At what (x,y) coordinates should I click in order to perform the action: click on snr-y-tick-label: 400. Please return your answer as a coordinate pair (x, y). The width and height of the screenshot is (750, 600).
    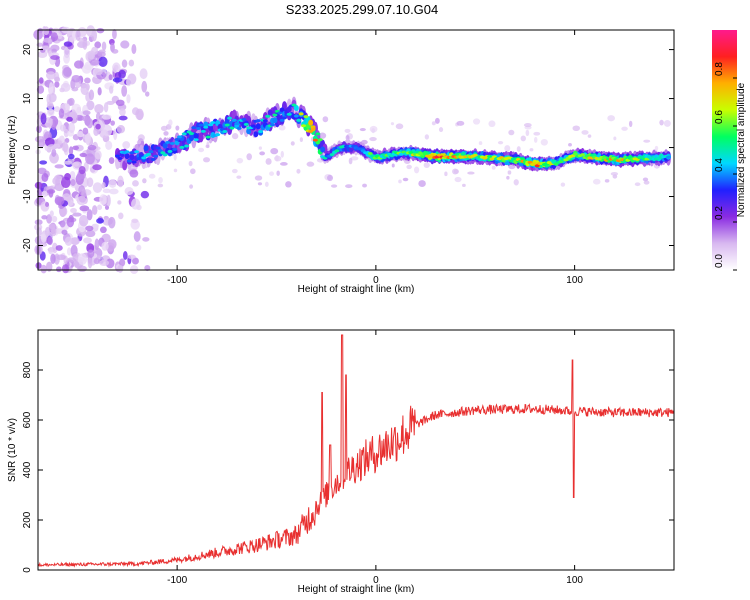
    Looking at the image, I should click on (27, 469).